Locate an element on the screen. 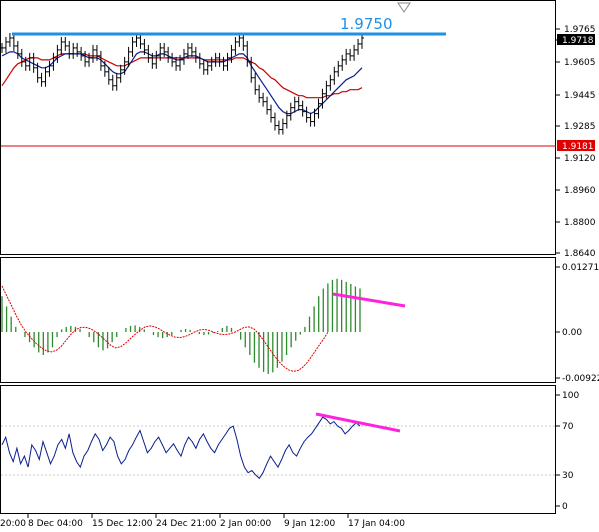  resistance-annotation: 1.9750 is located at coordinates (366, 24).